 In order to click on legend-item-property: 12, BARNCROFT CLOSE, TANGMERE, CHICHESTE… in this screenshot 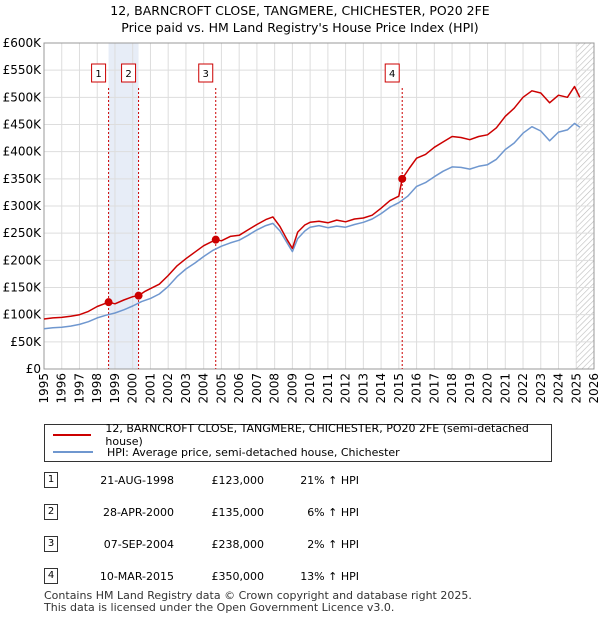, I will do `click(302, 435)`.